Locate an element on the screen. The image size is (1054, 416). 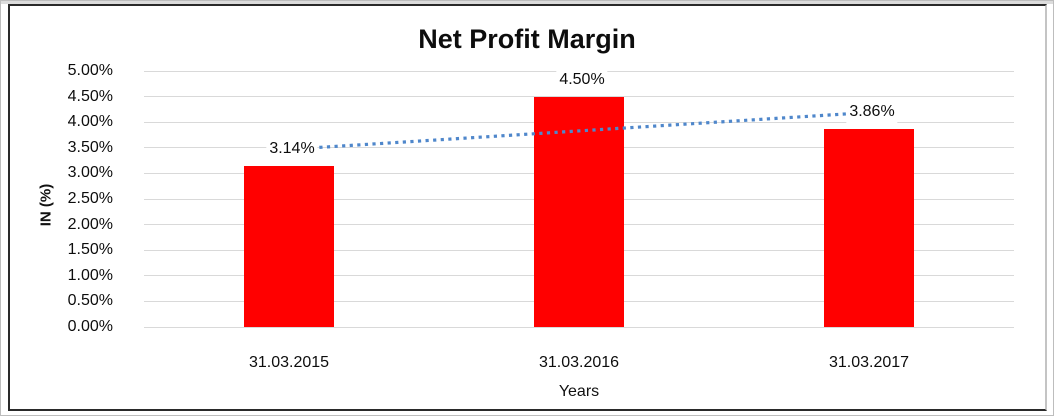
x-tick-label: 31.03.2016 is located at coordinates (579, 362).